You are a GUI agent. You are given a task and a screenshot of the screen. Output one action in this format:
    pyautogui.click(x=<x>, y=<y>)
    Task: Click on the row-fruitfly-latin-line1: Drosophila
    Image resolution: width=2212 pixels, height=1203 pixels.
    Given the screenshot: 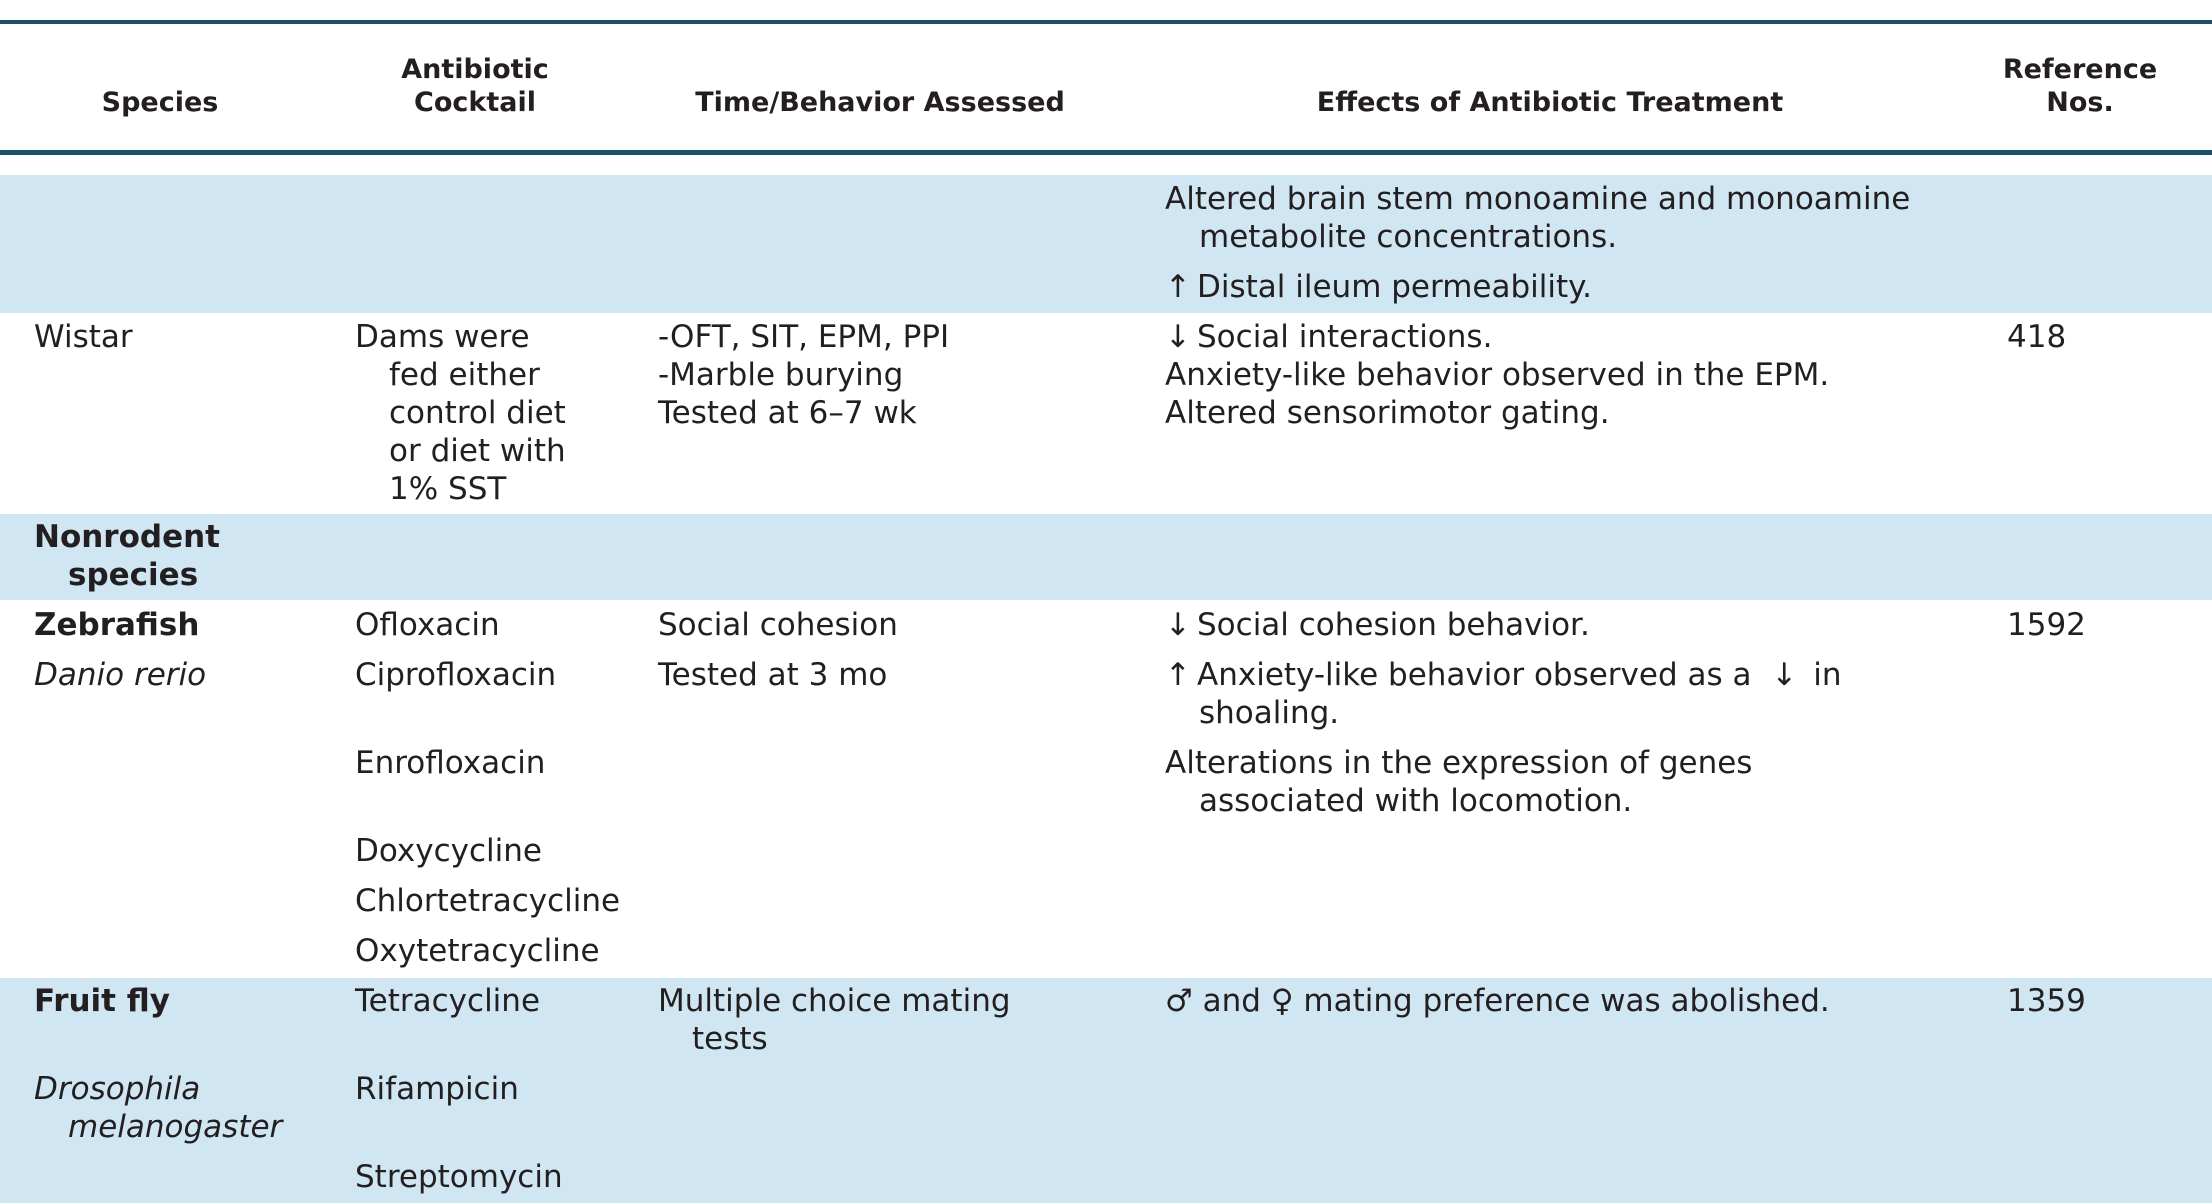 What is the action you would take?
    pyautogui.click(x=117, y=1089)
    